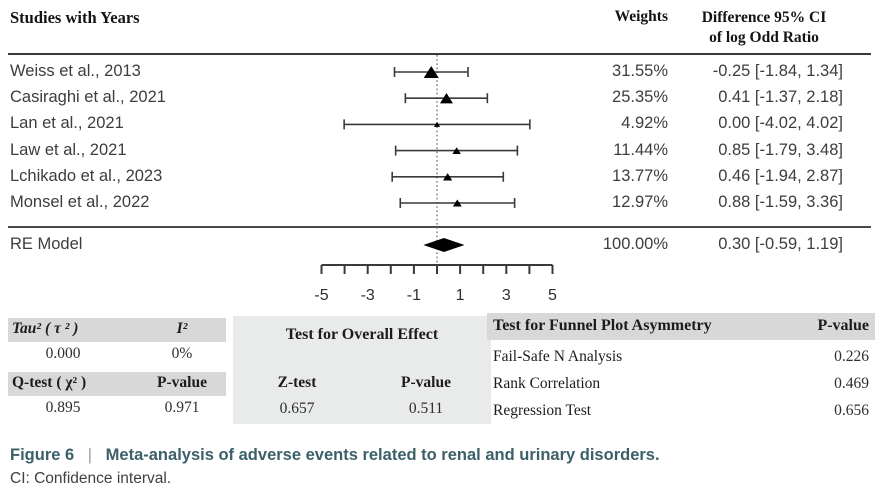  Describe the element at coordinates (780, 97) in the screenshot. I see `study-estimate: 0.41 [-1.37, 2.18]` at that location.